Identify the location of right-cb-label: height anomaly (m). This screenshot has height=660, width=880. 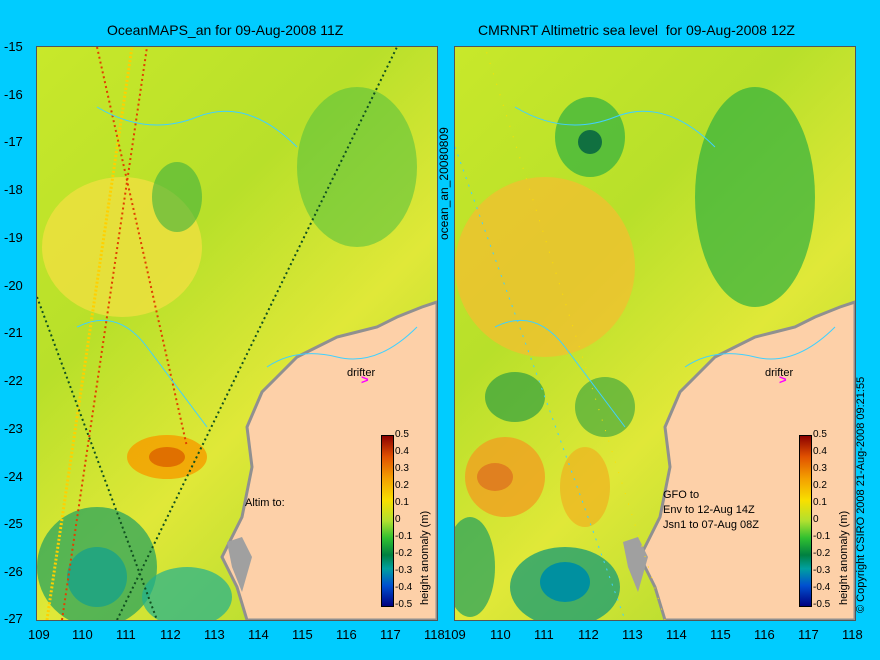
(844, 557).